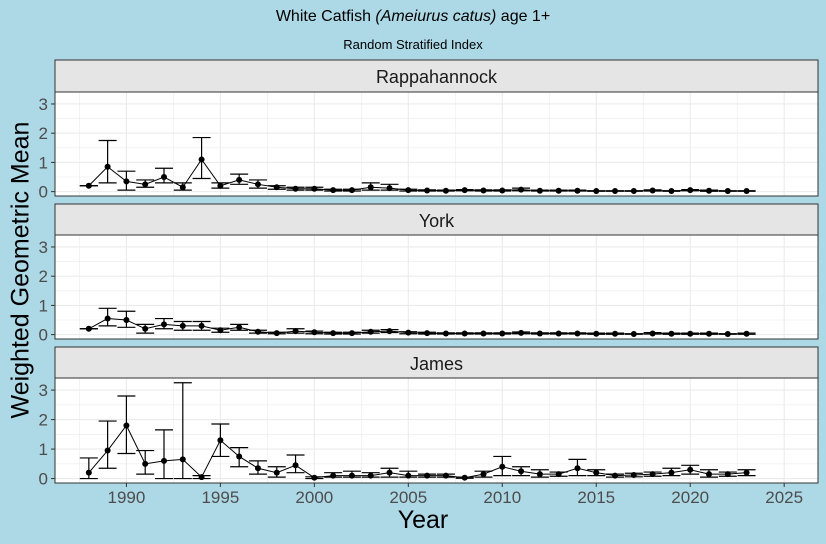 The width and height of the screenshot is (826, 544). I want to click on facet-strip, so click(436, 219).